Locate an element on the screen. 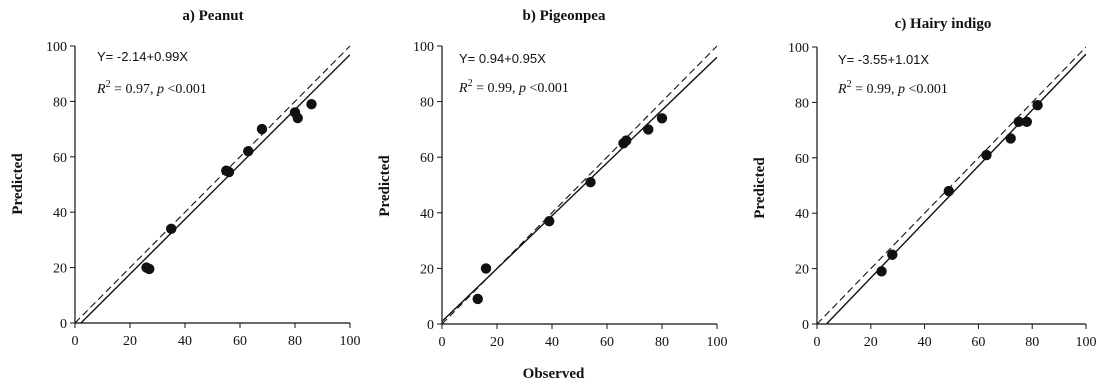 This screenshot has height=391, width=1107. r-squared-annotation: R2 = 0.97, p <0.001 is located at coordinates (151, 88).